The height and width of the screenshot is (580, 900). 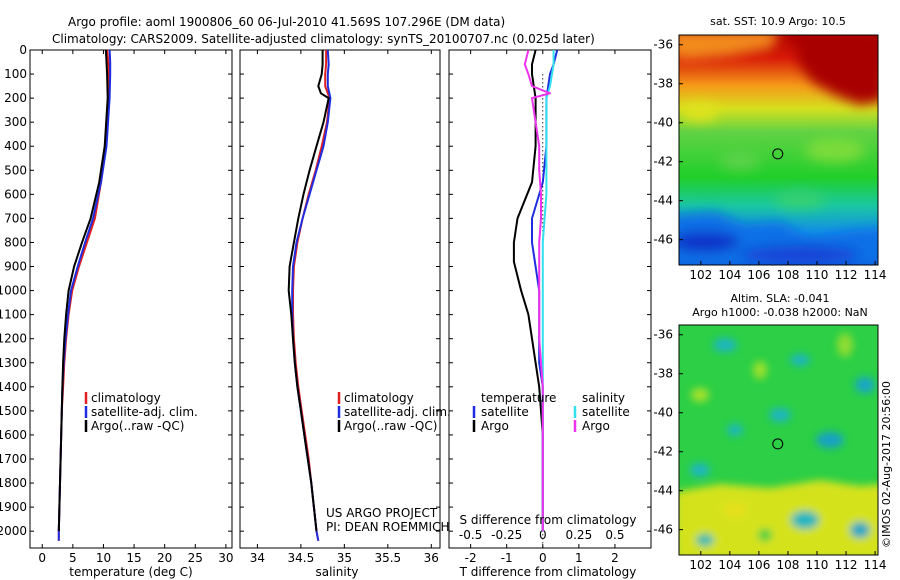 What do you see at coordinates (15, 194) in the screenshot?
I see `depth-tick-label: 600` at bounding box center [15, 194].